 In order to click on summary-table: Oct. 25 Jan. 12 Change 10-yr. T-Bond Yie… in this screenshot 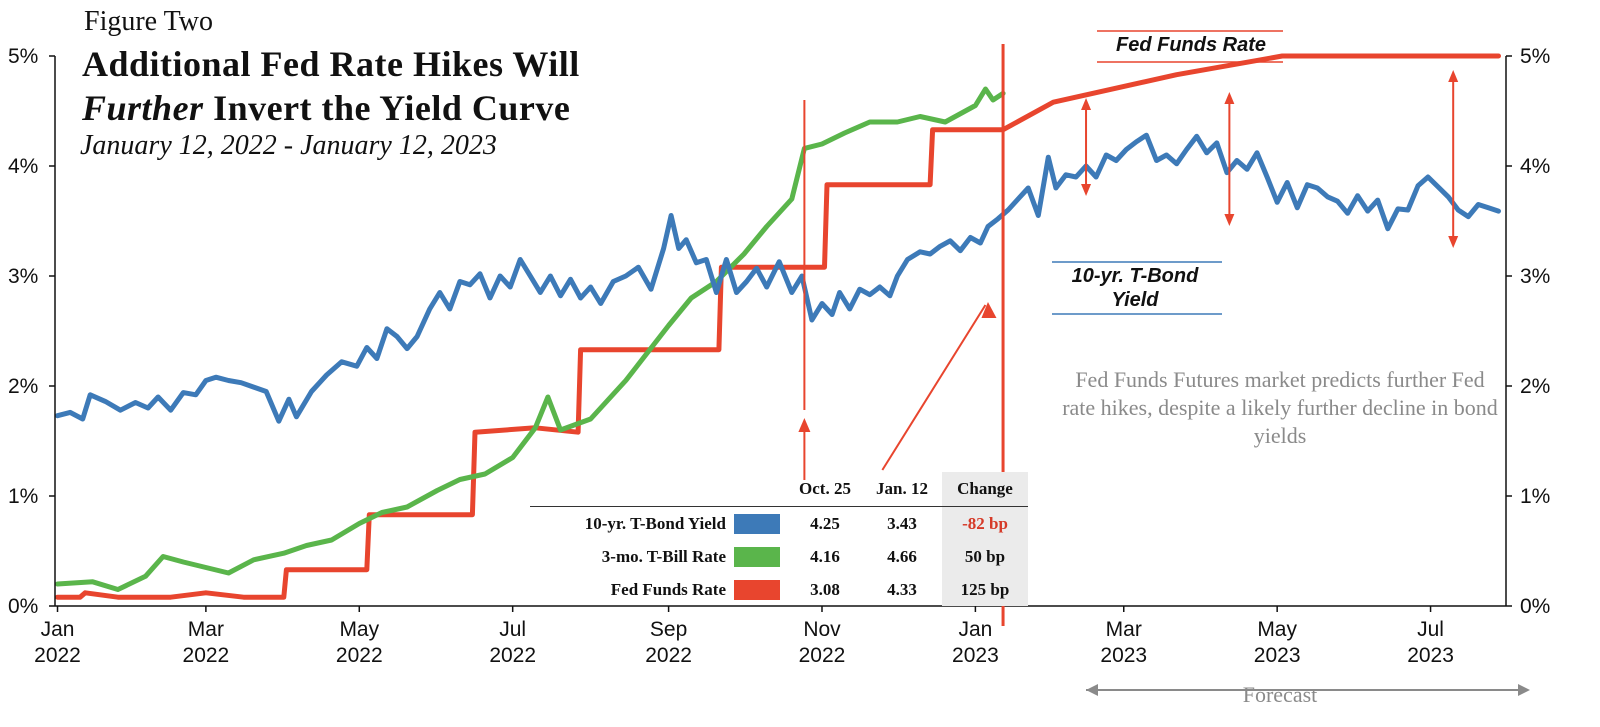, I will do `click(779, 539)`.